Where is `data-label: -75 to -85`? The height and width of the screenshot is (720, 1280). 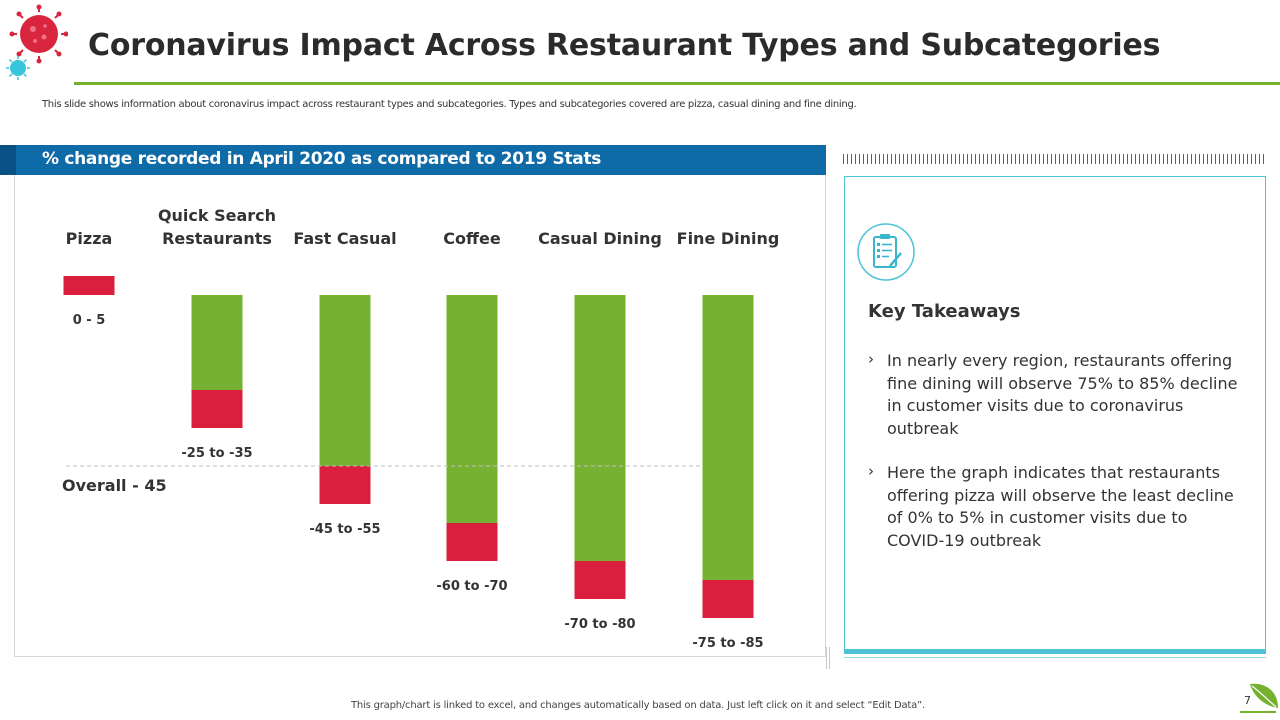
data-label: -75 to -85 is located at coordinates (727, 643).